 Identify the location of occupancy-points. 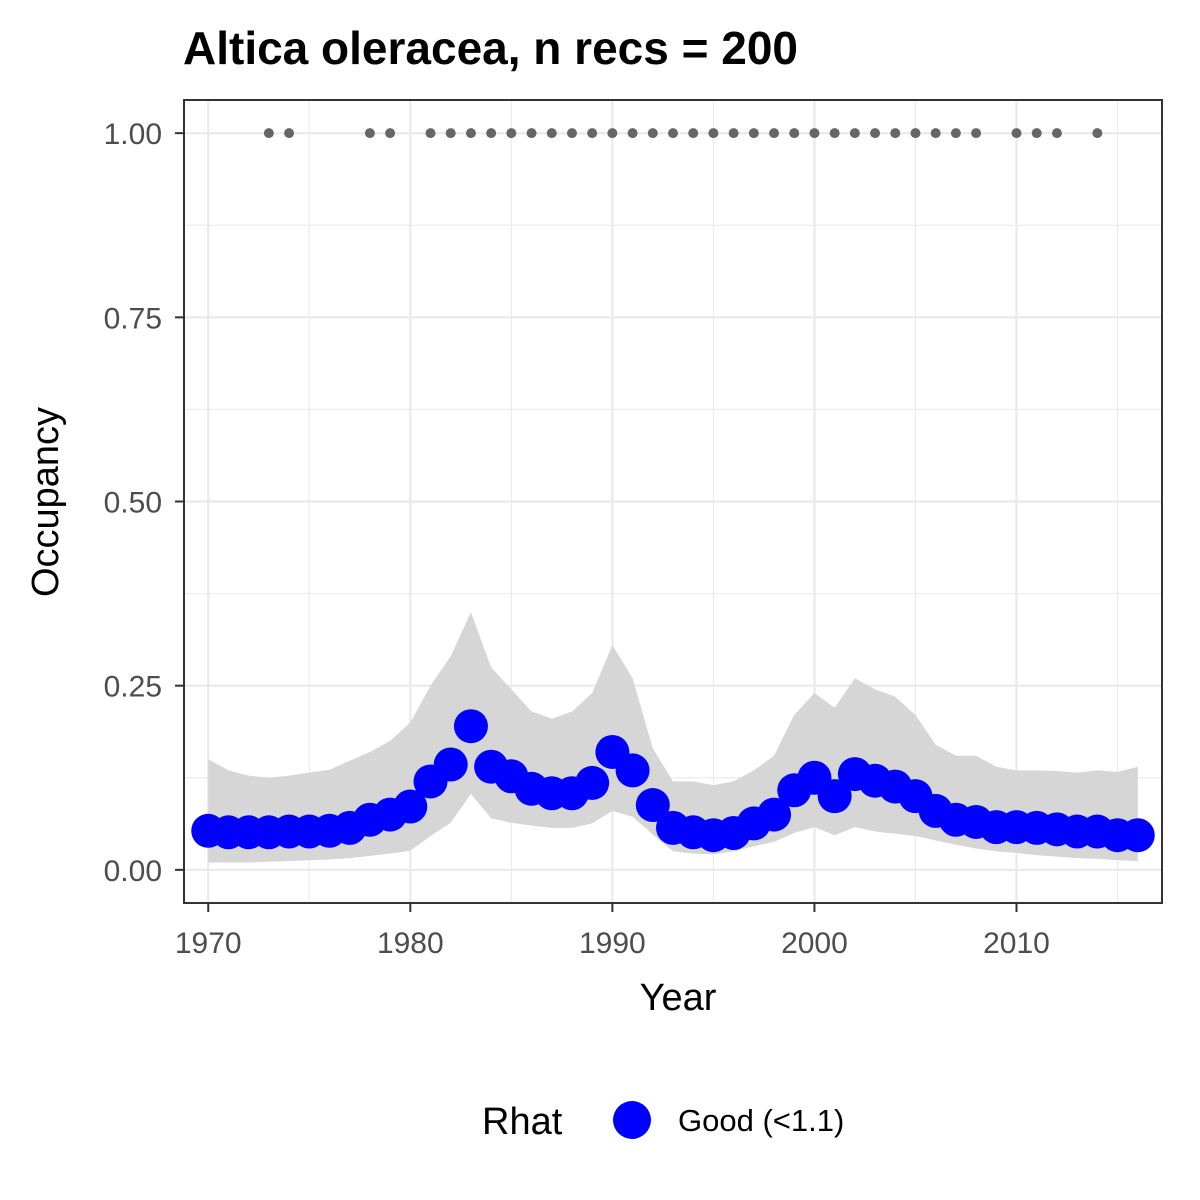
(673, 781).